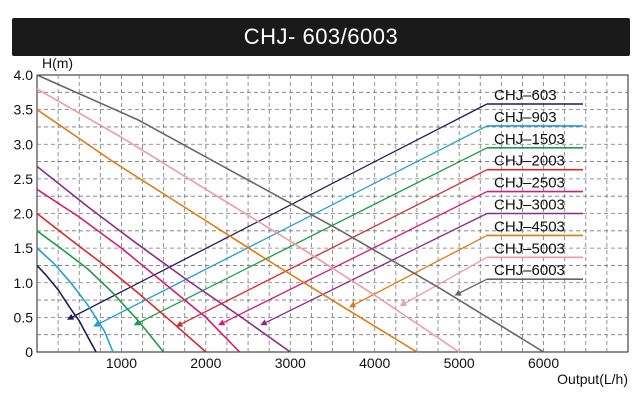 The height and width of the screenshot is (405, 640). What do you see at coordinates (529, 270) in the screenshot?
I see `legend-label: CHJ–6003` at bounding box center [529, 270].